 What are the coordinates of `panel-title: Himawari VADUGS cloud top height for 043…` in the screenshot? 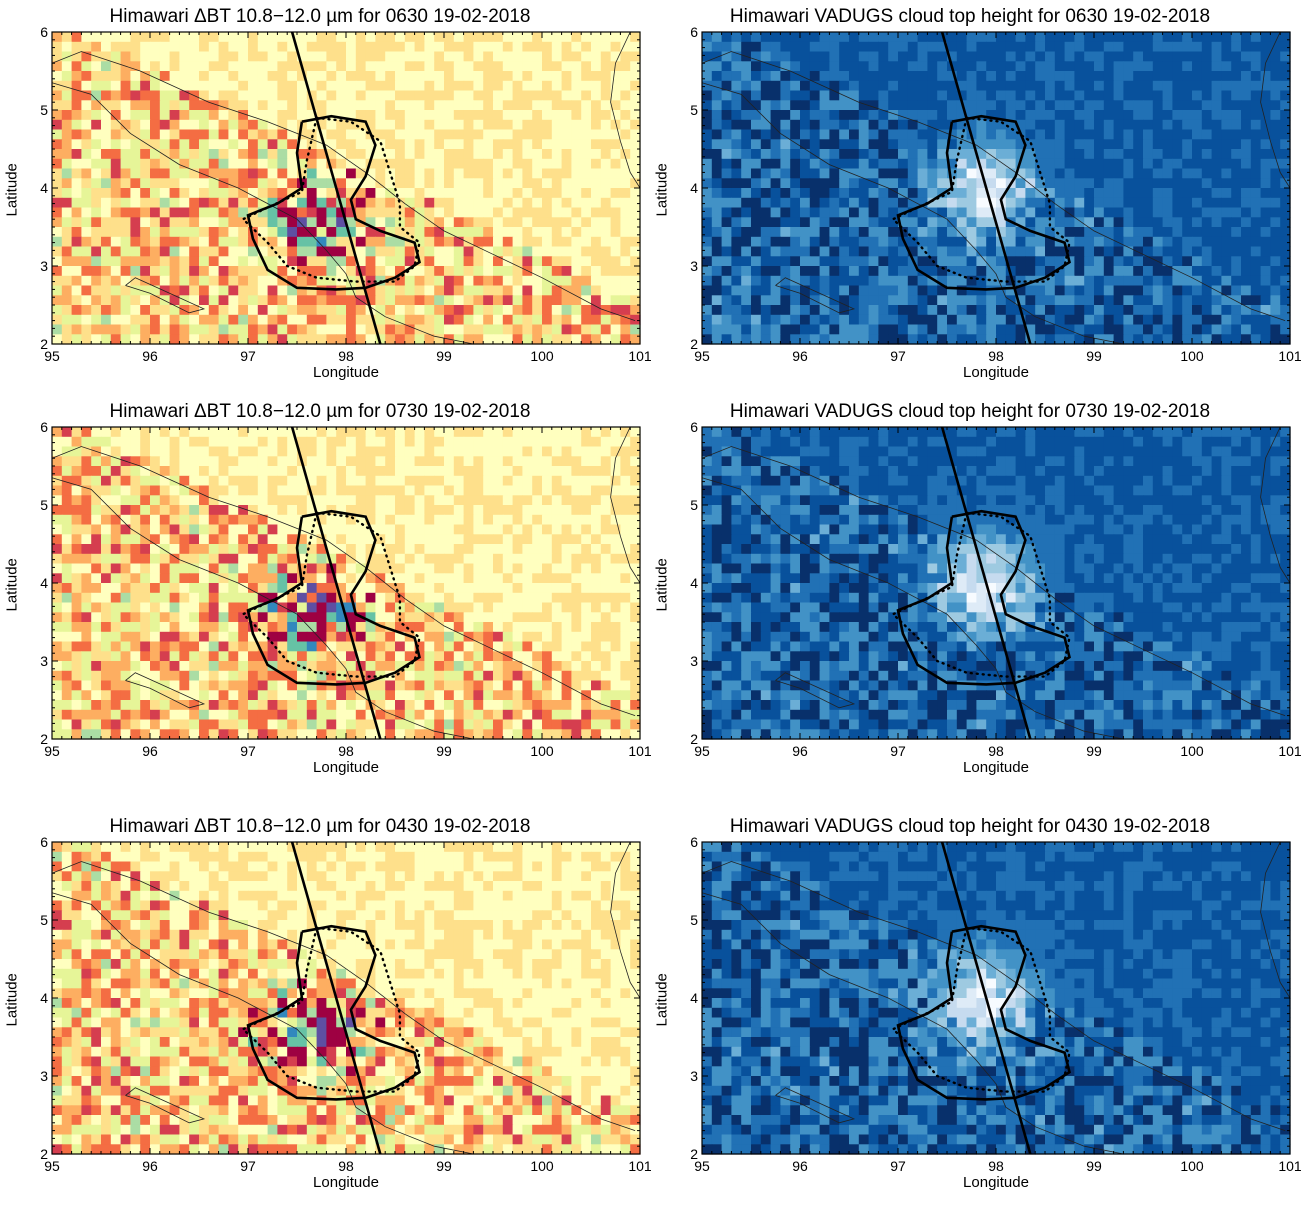 It's located at (970, 826).